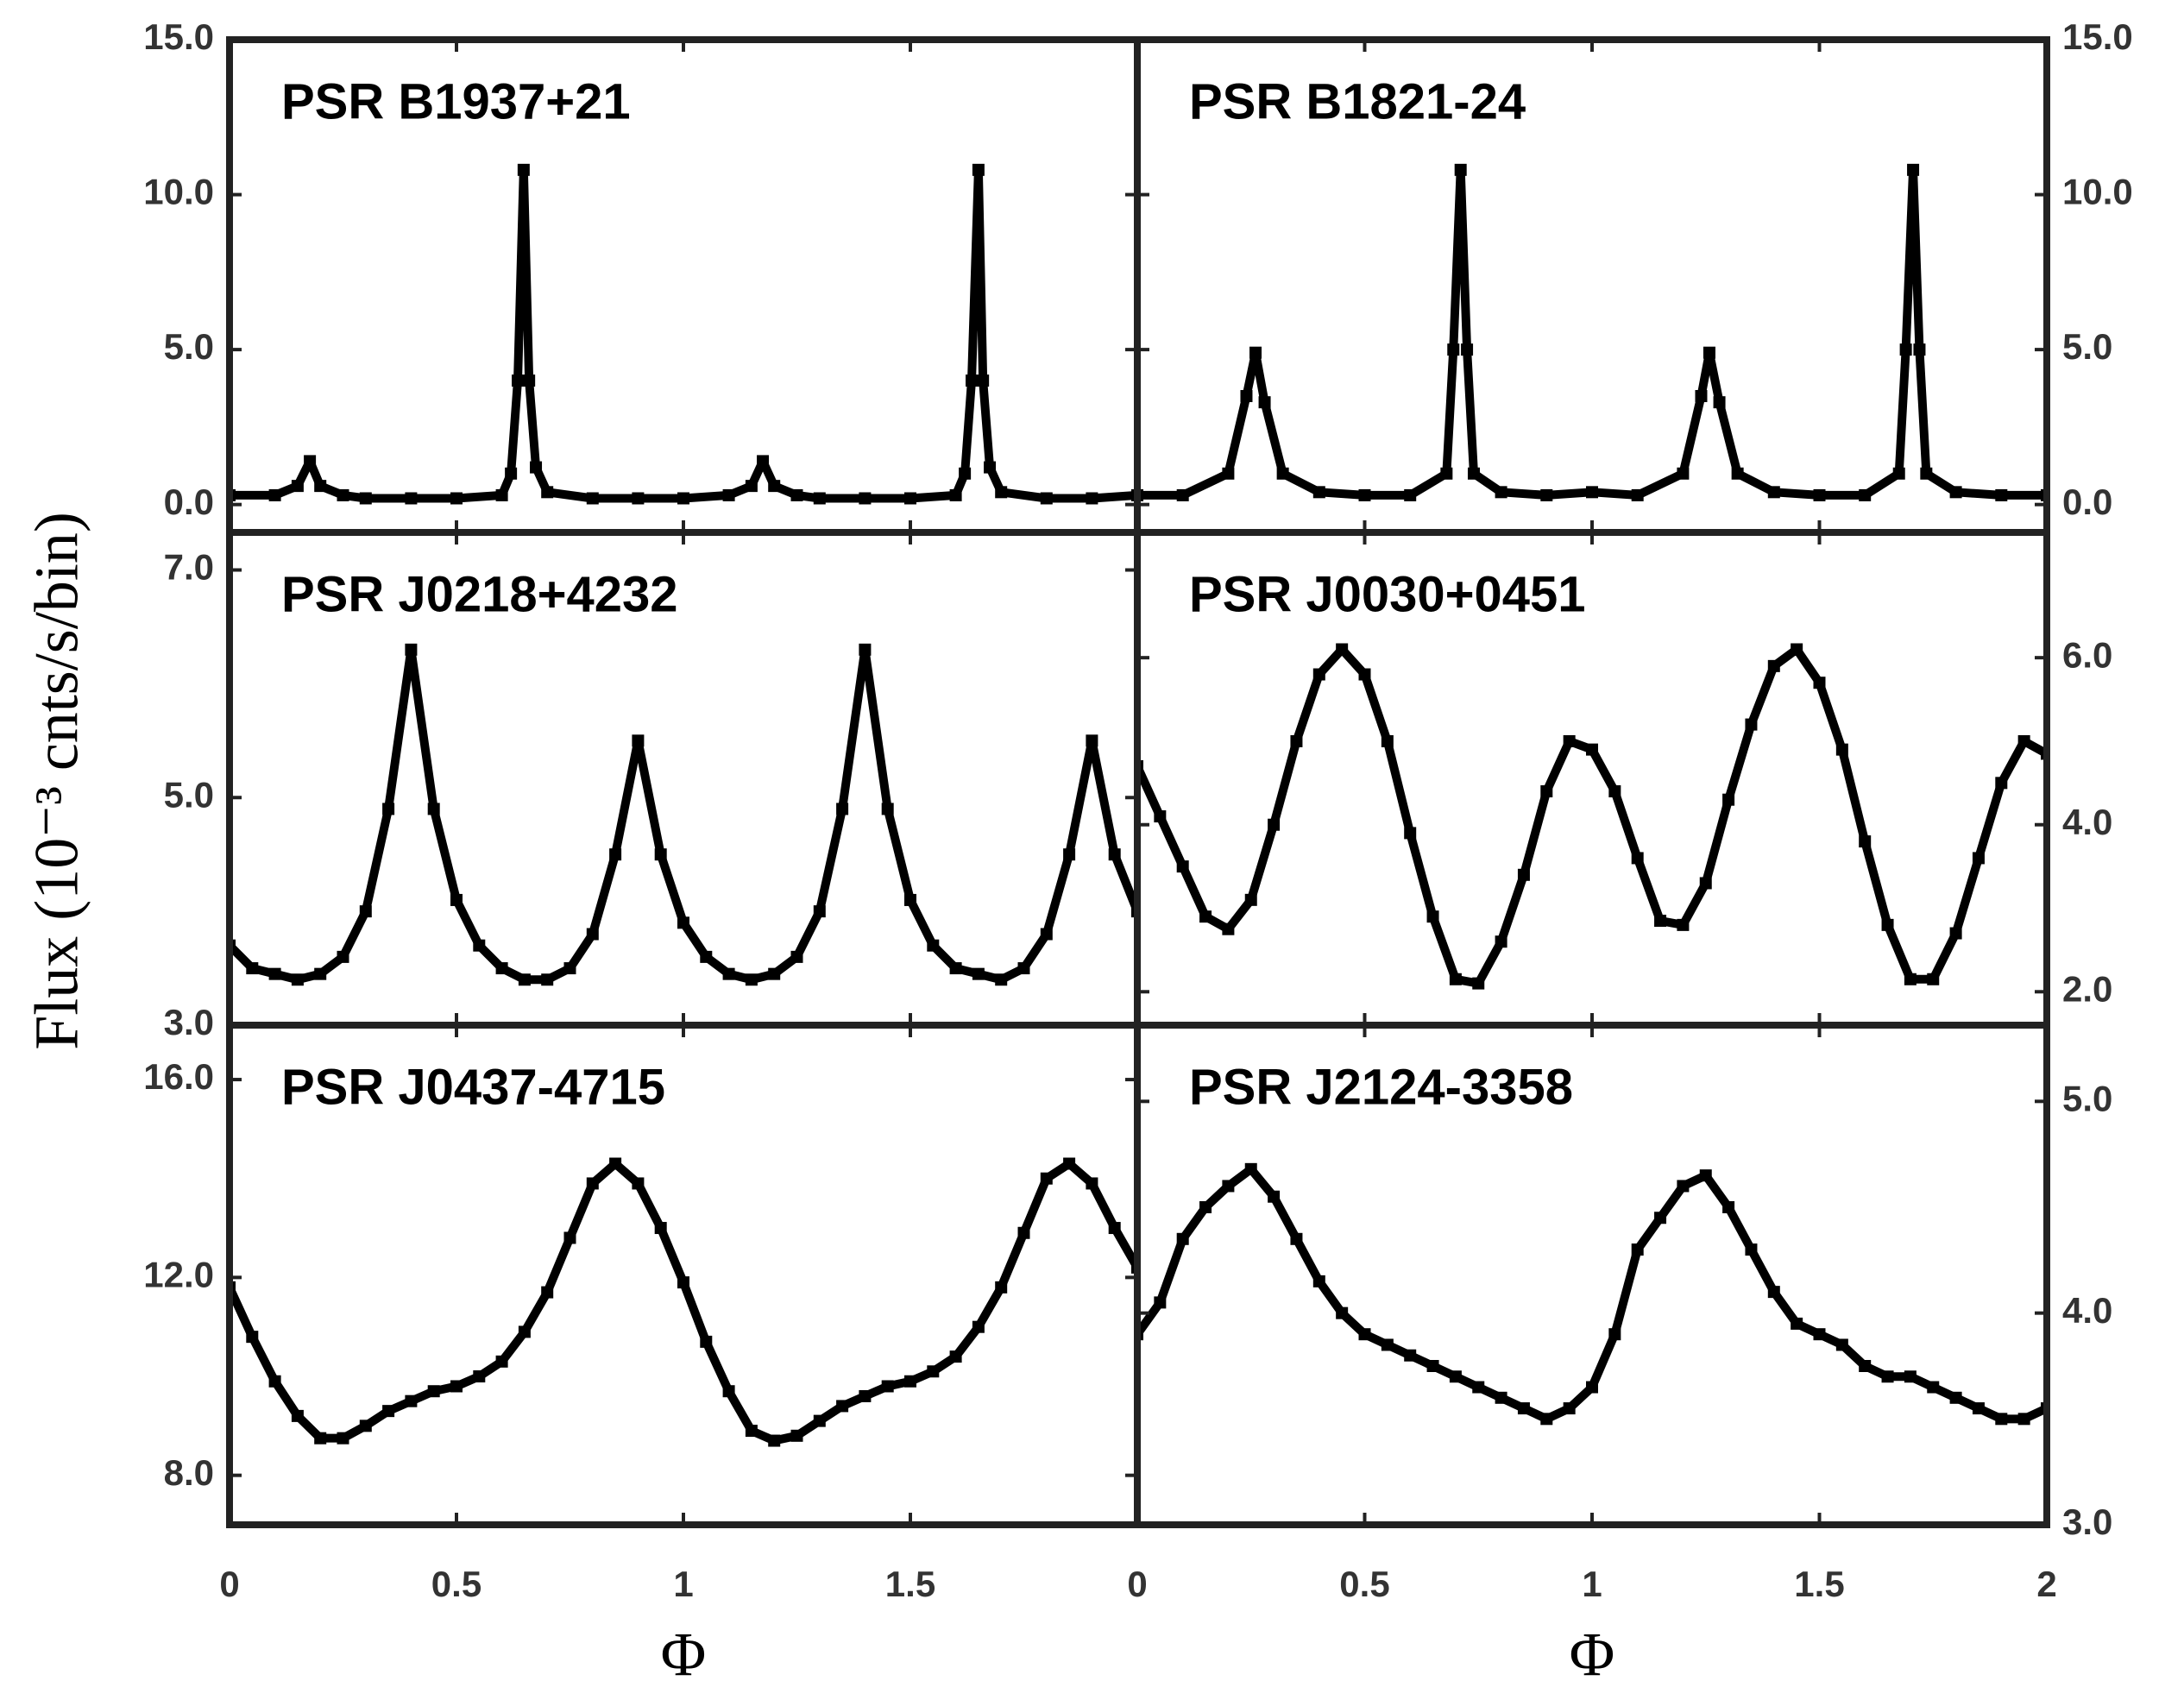 The height and width of the screenshot is (1706, 2184). Describe the element at coordinates (189, 567) in the screenshot. I see `y-tick-label: 7.0` at that location.